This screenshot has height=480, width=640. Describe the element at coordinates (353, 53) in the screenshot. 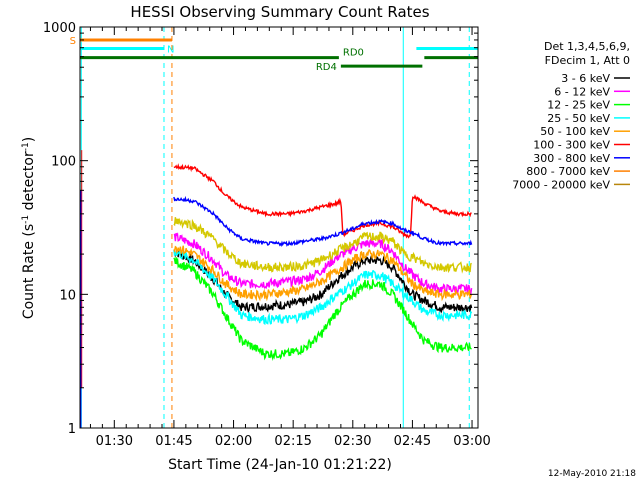

I see `status-label-rd0: RD0` at that location.